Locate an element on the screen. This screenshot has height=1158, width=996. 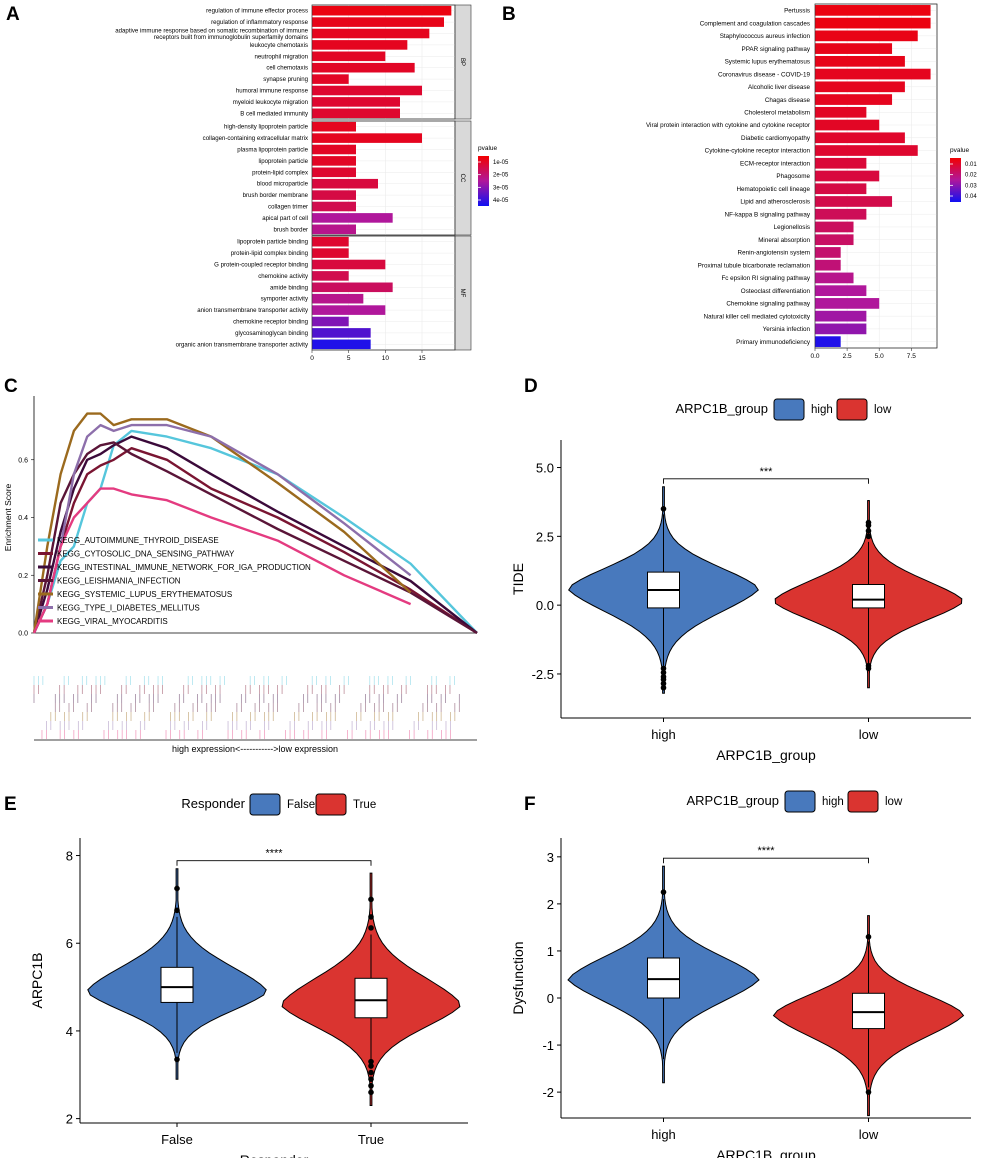
x-tick-label: 10 is located at coordinates (386, 358).